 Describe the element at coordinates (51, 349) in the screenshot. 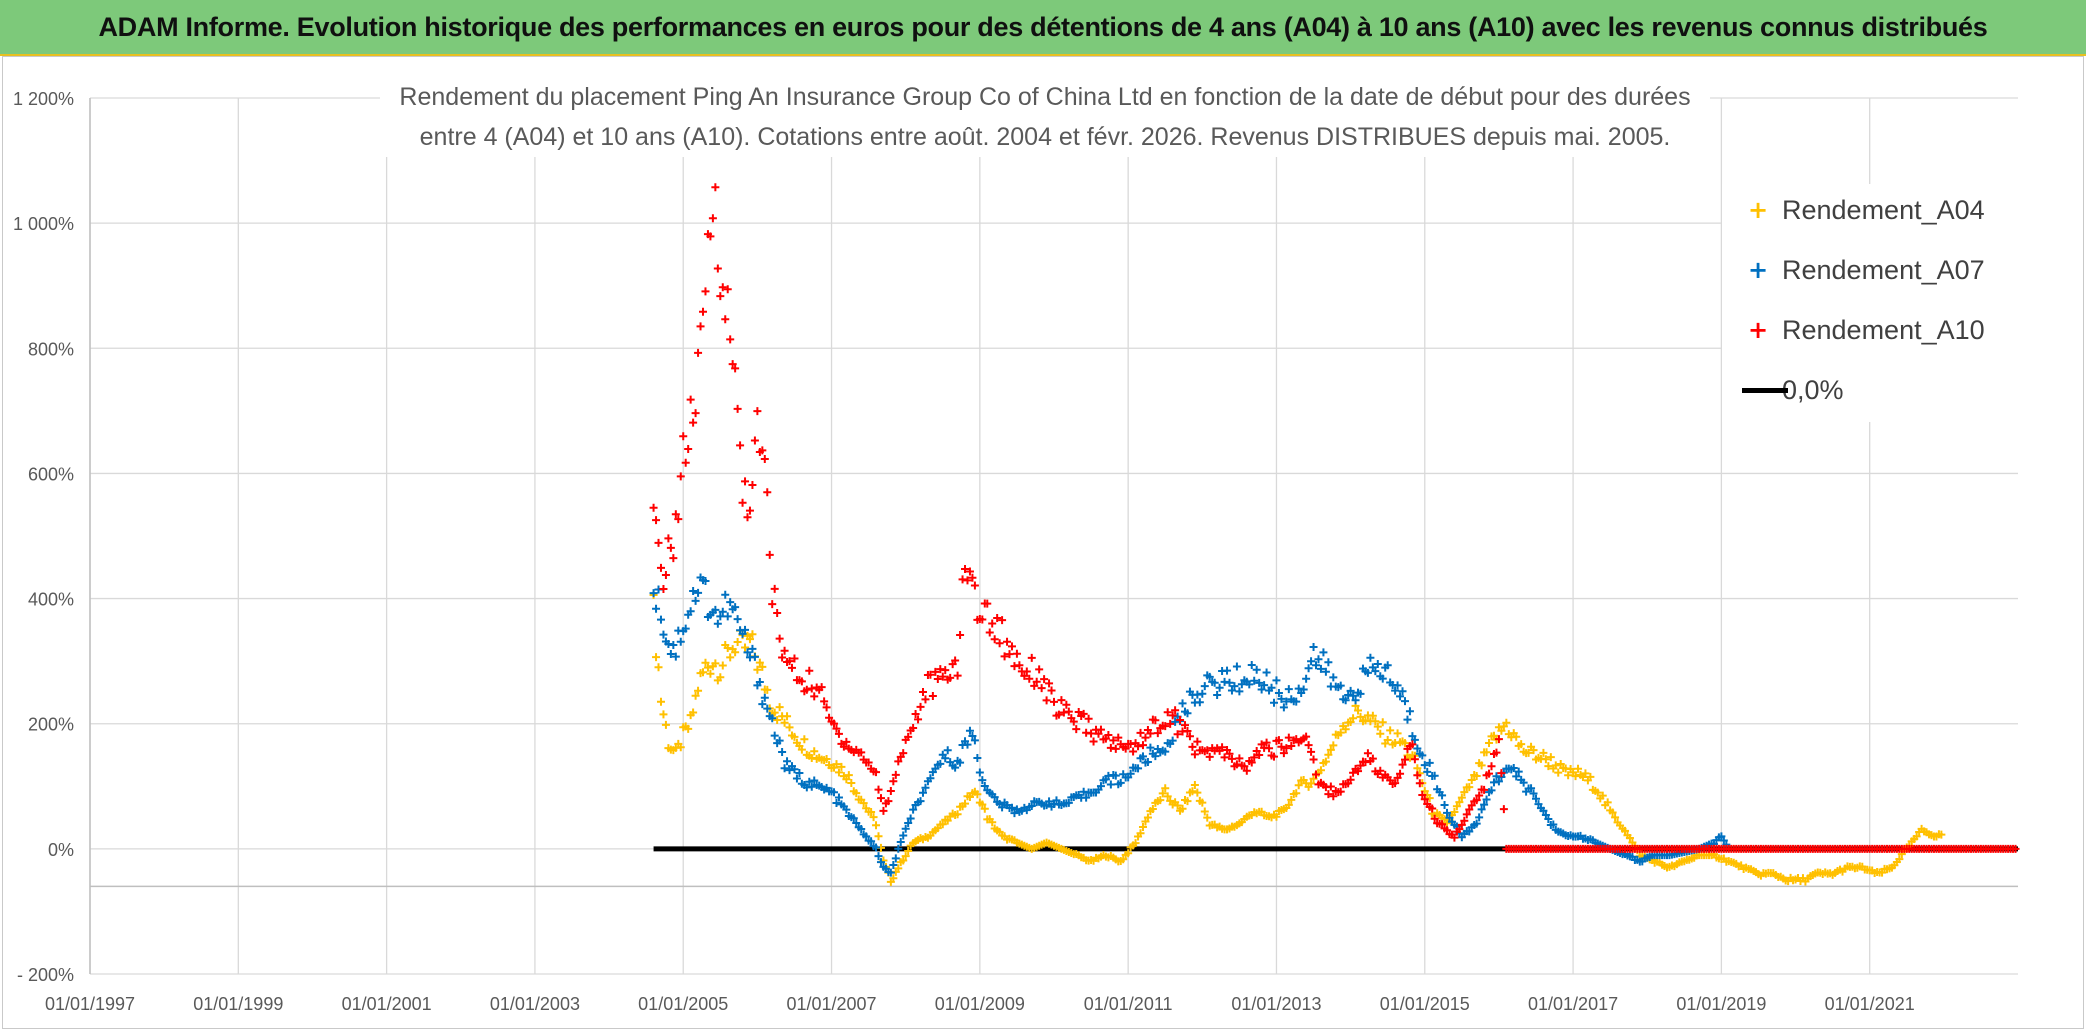

I see `y-tick-label: 800%` at that location.